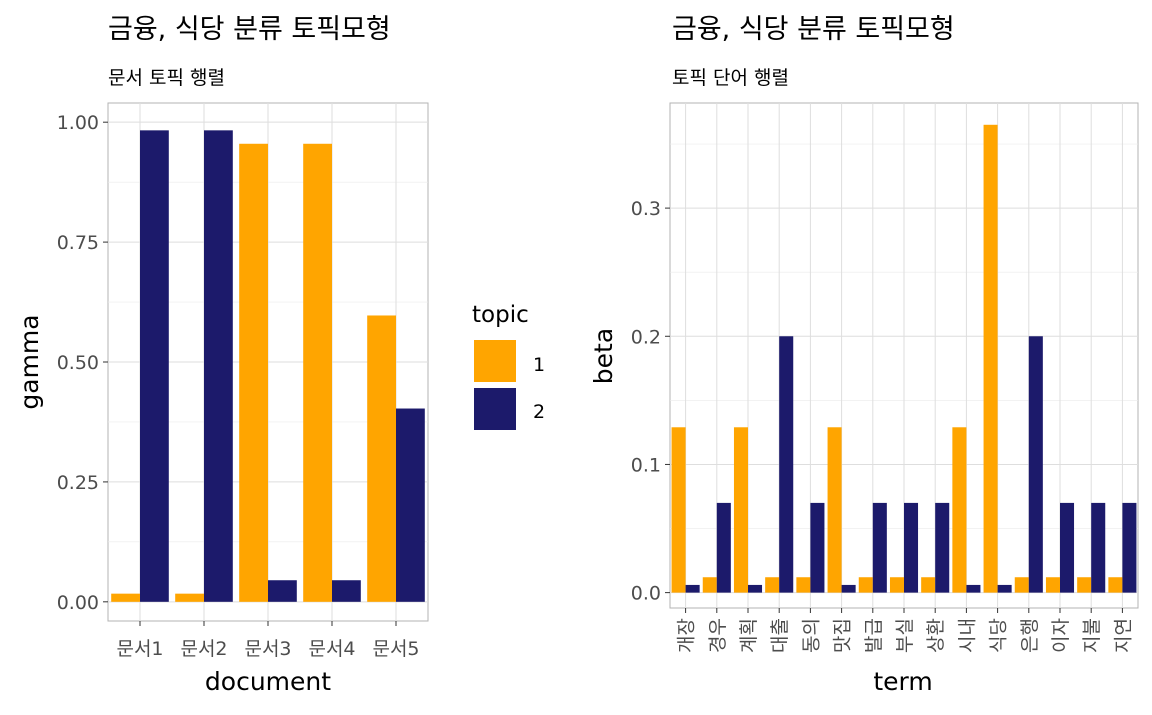 This screenshot has width=1152, height=715. Describe the element at coordinates (267, 649) in the screenshot. I see `x-tick-label: 문서3` at that location.